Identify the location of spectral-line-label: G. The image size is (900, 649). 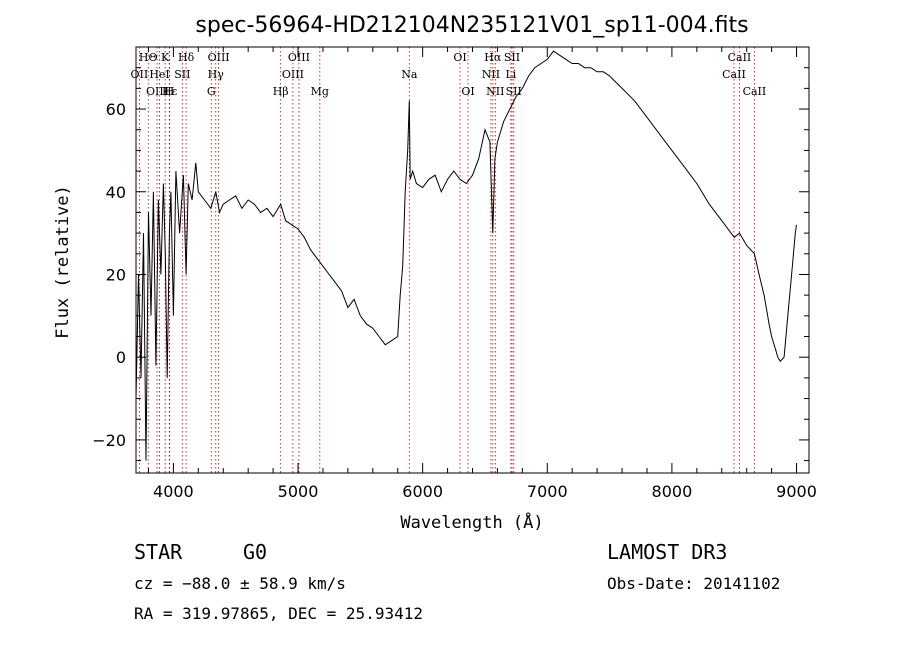
(211, 91).